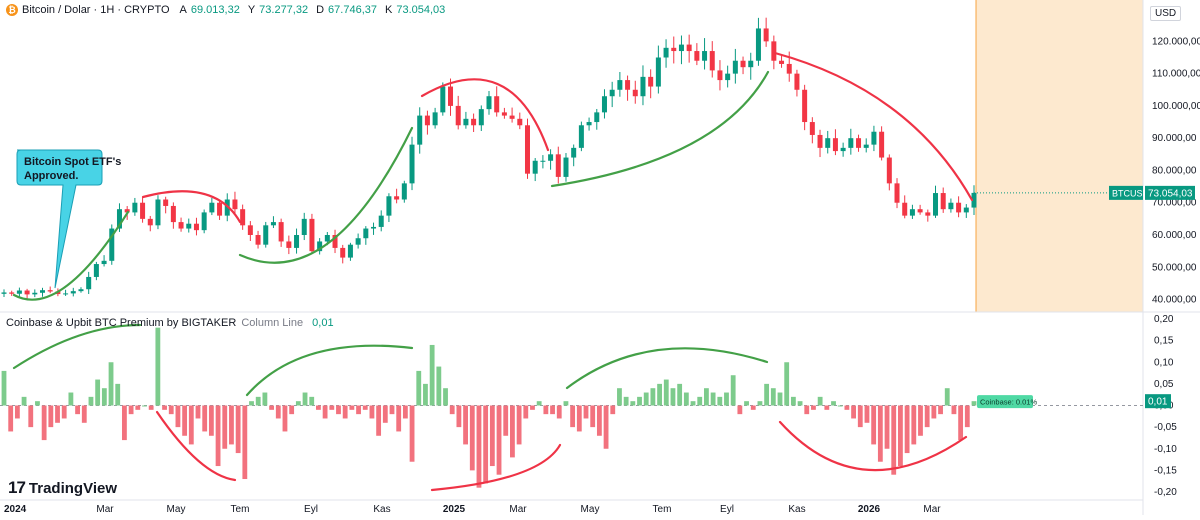  I want to click on coinbase-callout-bg, so click(1005, 402).